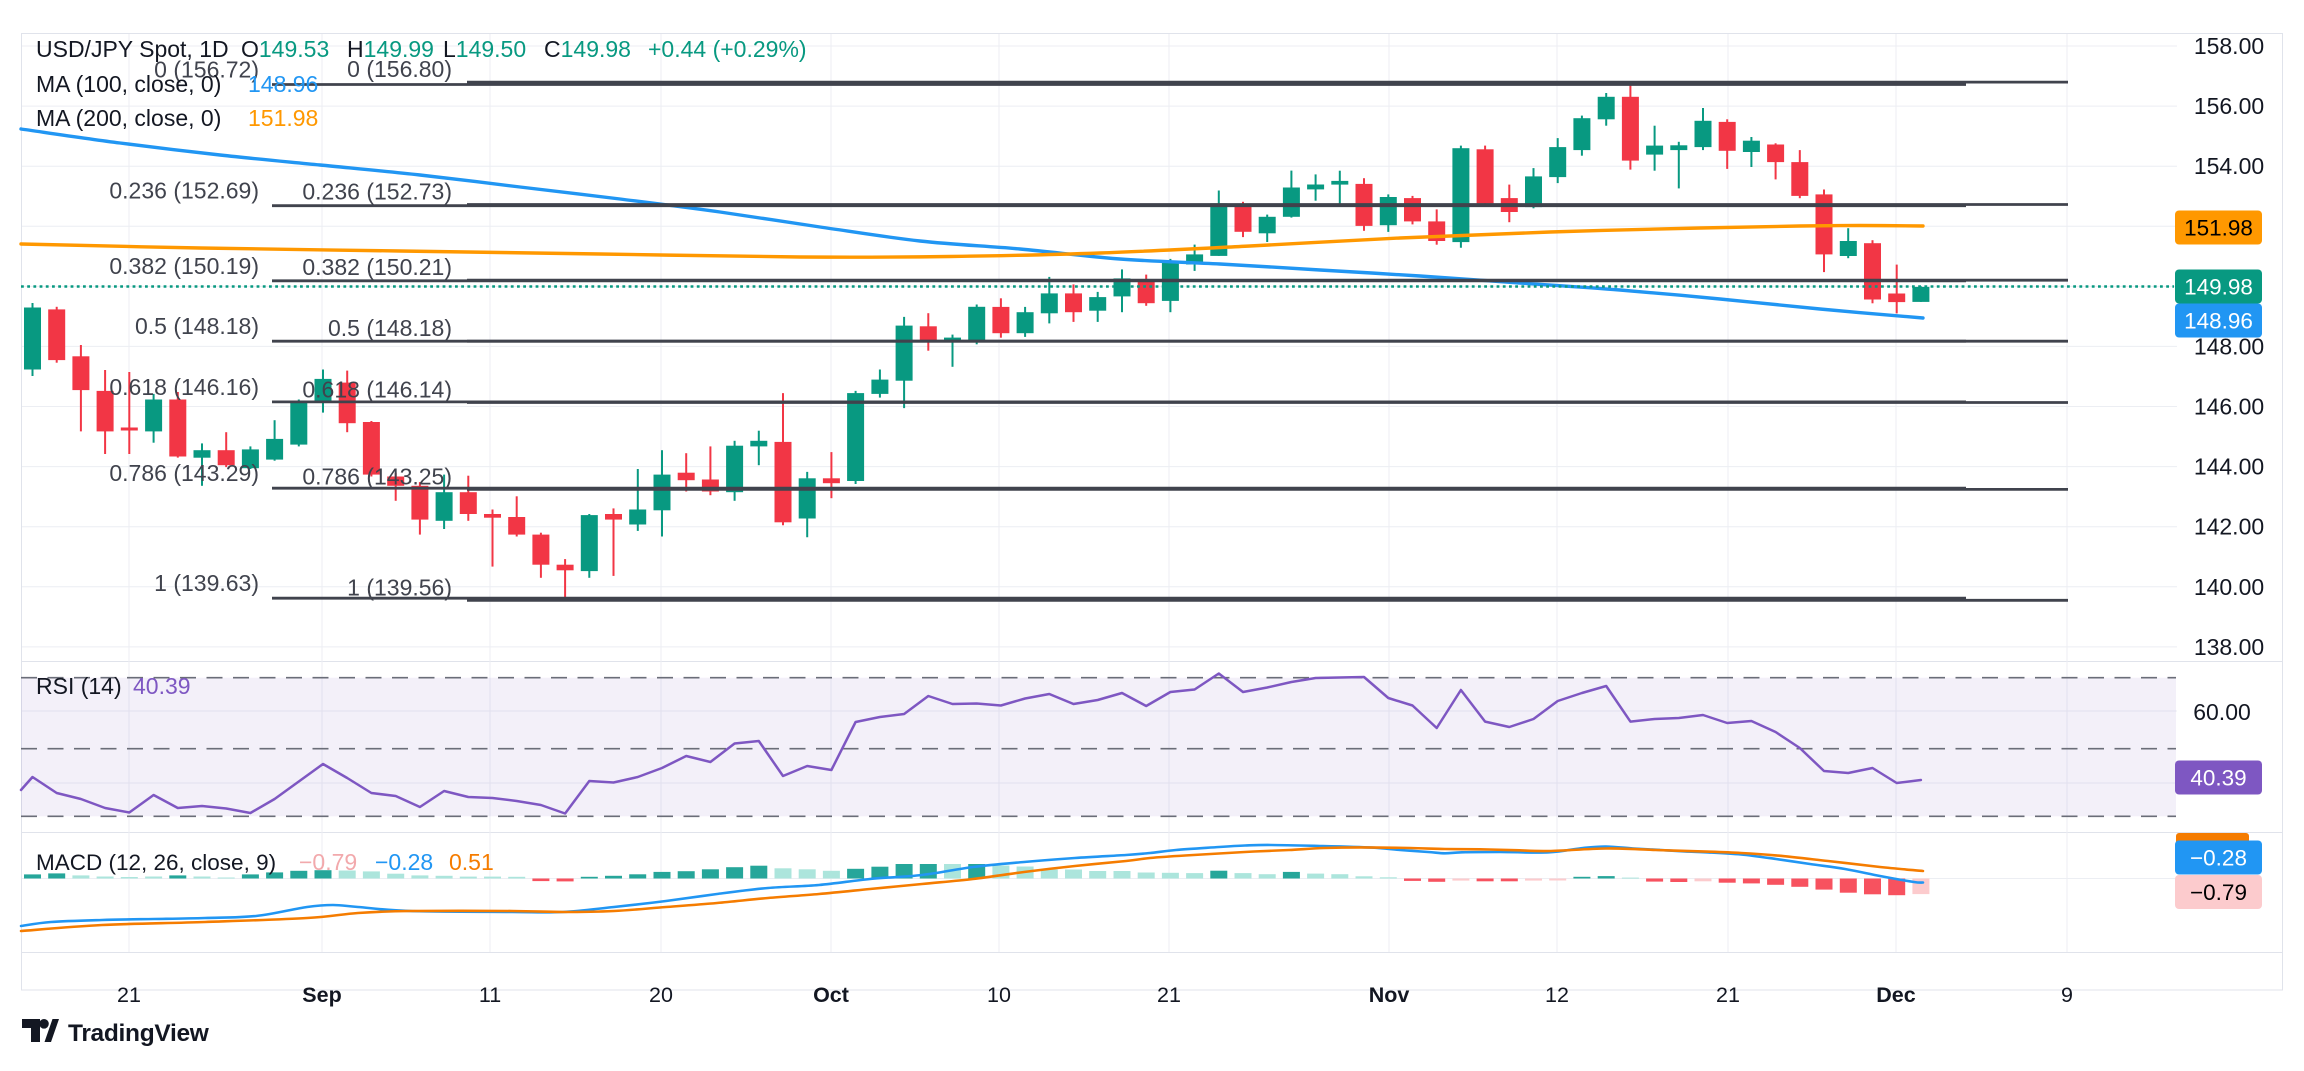 The width and height of the screenshot is (2304, 1071). What do you see at coordinates (484, 49) in the screenshot?
I see `svg-text: L149.50` at bounding box center [484, 49].